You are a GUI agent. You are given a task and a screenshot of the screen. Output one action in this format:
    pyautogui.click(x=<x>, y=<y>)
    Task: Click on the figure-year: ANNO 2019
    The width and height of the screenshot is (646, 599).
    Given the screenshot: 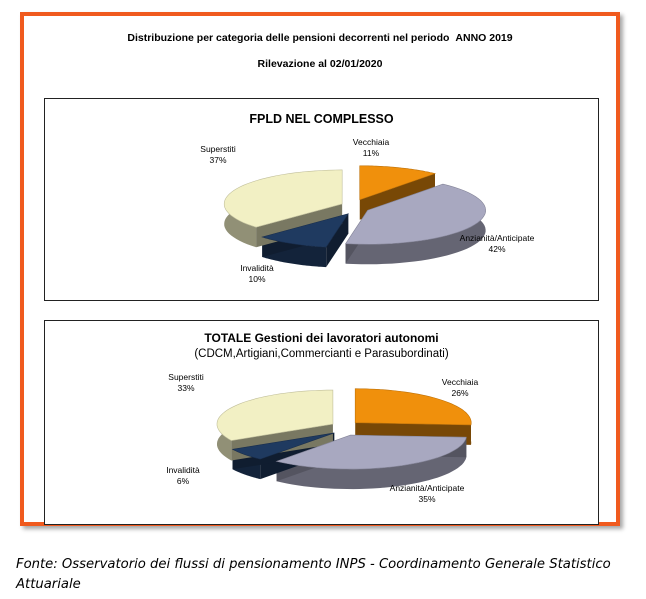 What is the action you would take?
    pyautogui.click(x=484, y=38)
    